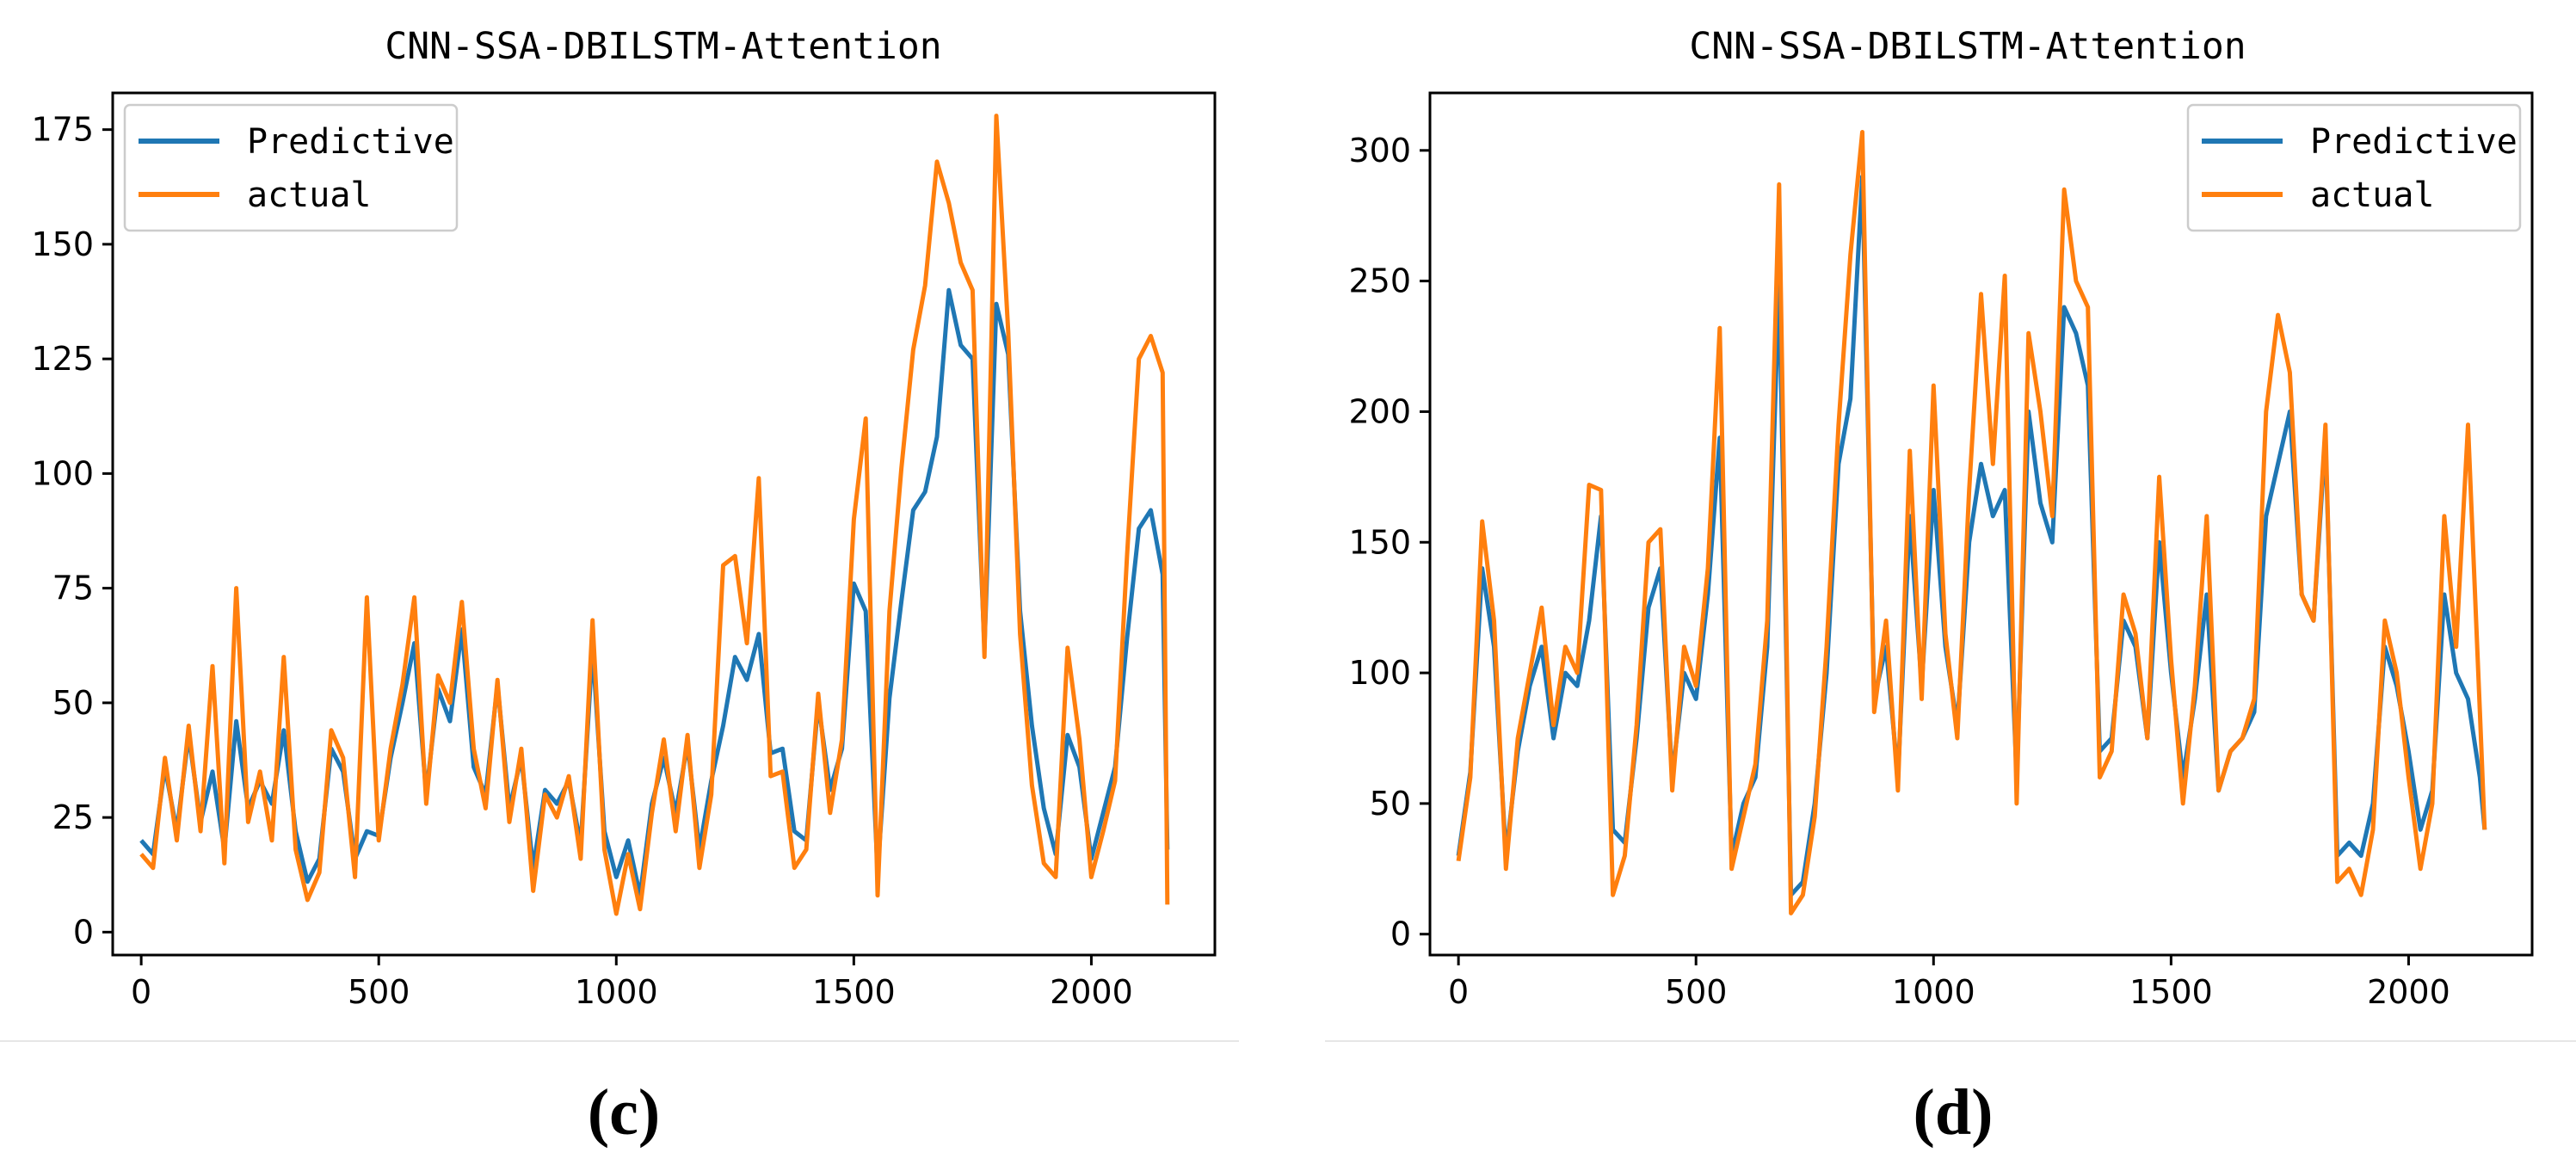 The image size is (2576, 1171). I want to click on y-tick-label: 300, so click(1379, 150).